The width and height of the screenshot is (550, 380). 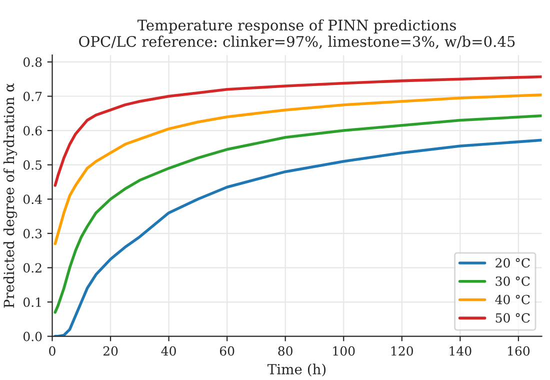 What do you see at coordinates (402, 351) in the screenshot?
I see `x-tick-label: 120` at bounding box center [402, 351].